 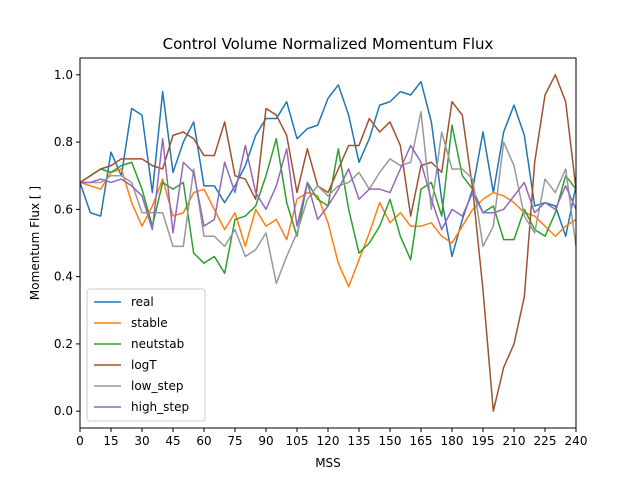 I want to click on x-axis-label: MSS, so click(x=328, y=463).